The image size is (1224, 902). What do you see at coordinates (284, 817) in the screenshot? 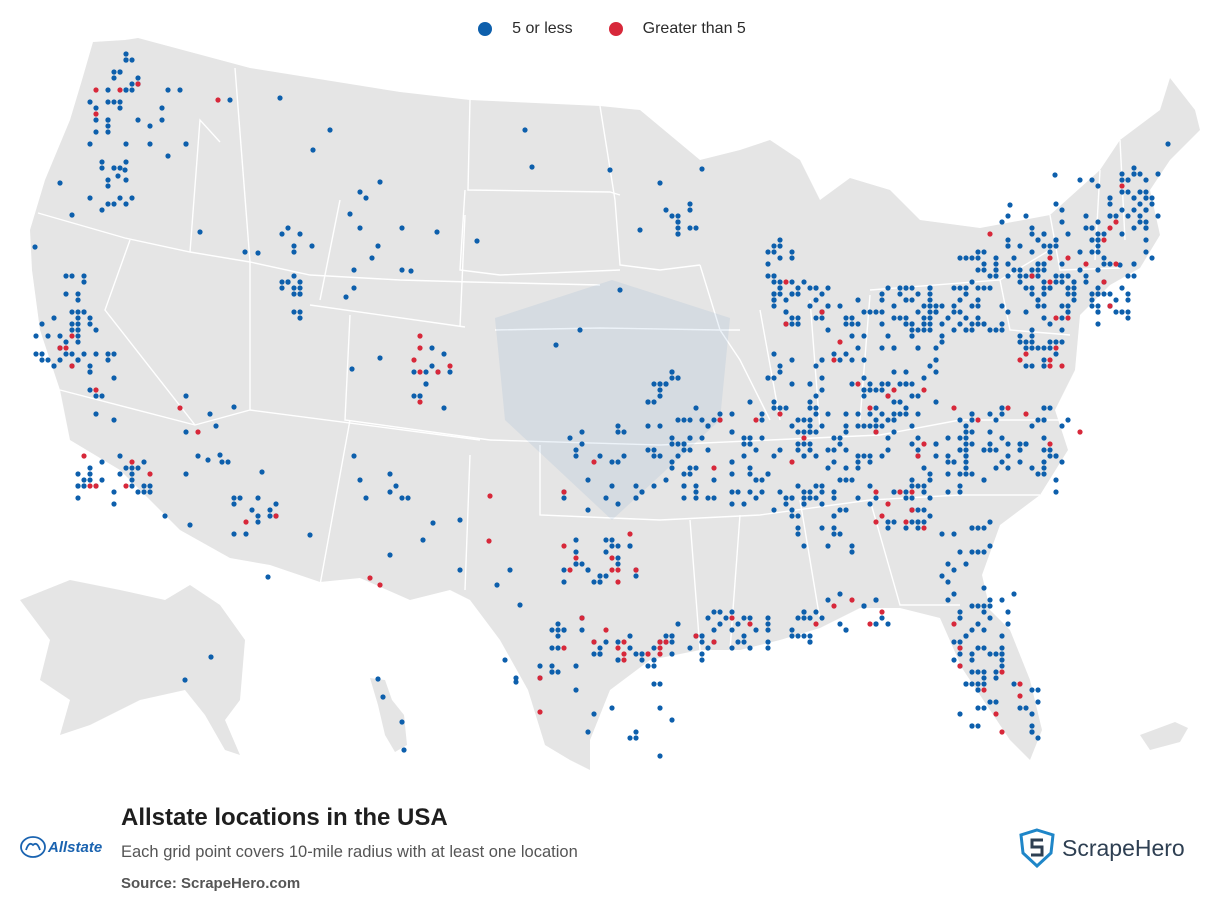
I see `page-title: Allstate locations in the USA` at bounding box center [284, 817].